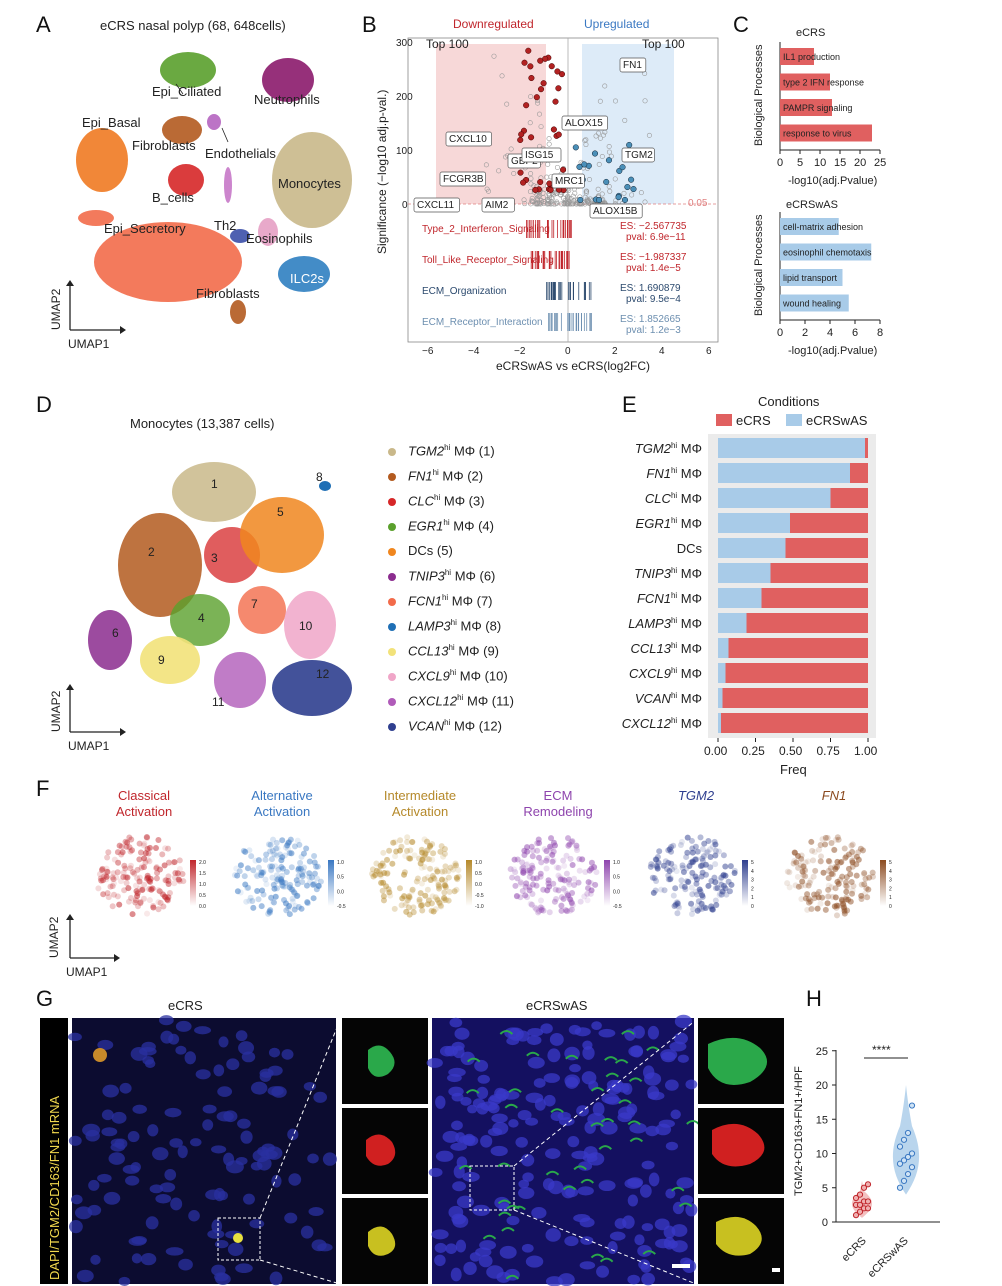 This screenshot has height=1286, width=1002. I want to click on f-map-title: ECM, so click(558, 795).